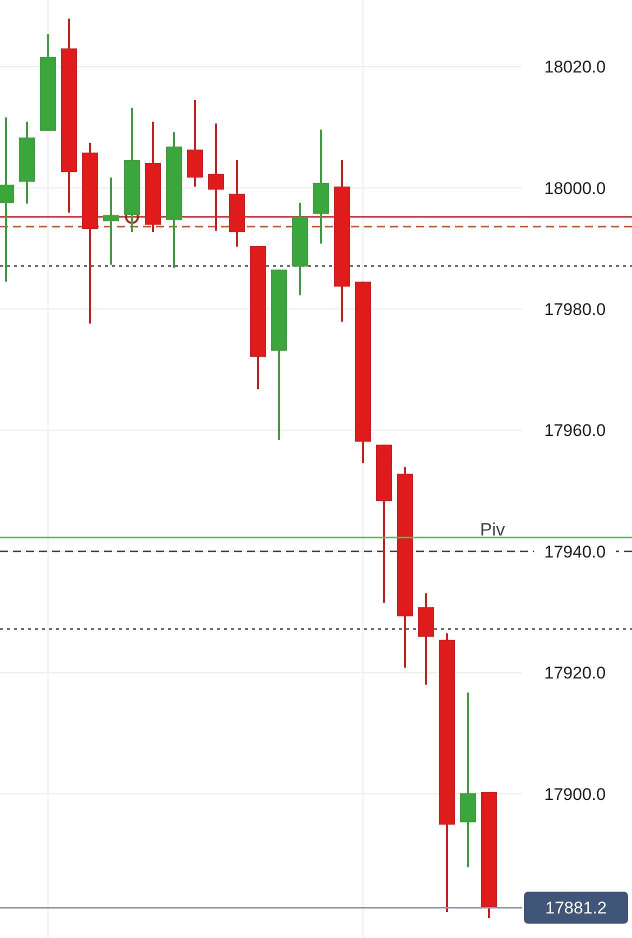 Image resolution: width=632 pixels, height=938 pixels. What do you see at coordinates (575, 794) in the screenshot?
I see `y-tick-label: 17900.0` at bounding box center [575, 794].